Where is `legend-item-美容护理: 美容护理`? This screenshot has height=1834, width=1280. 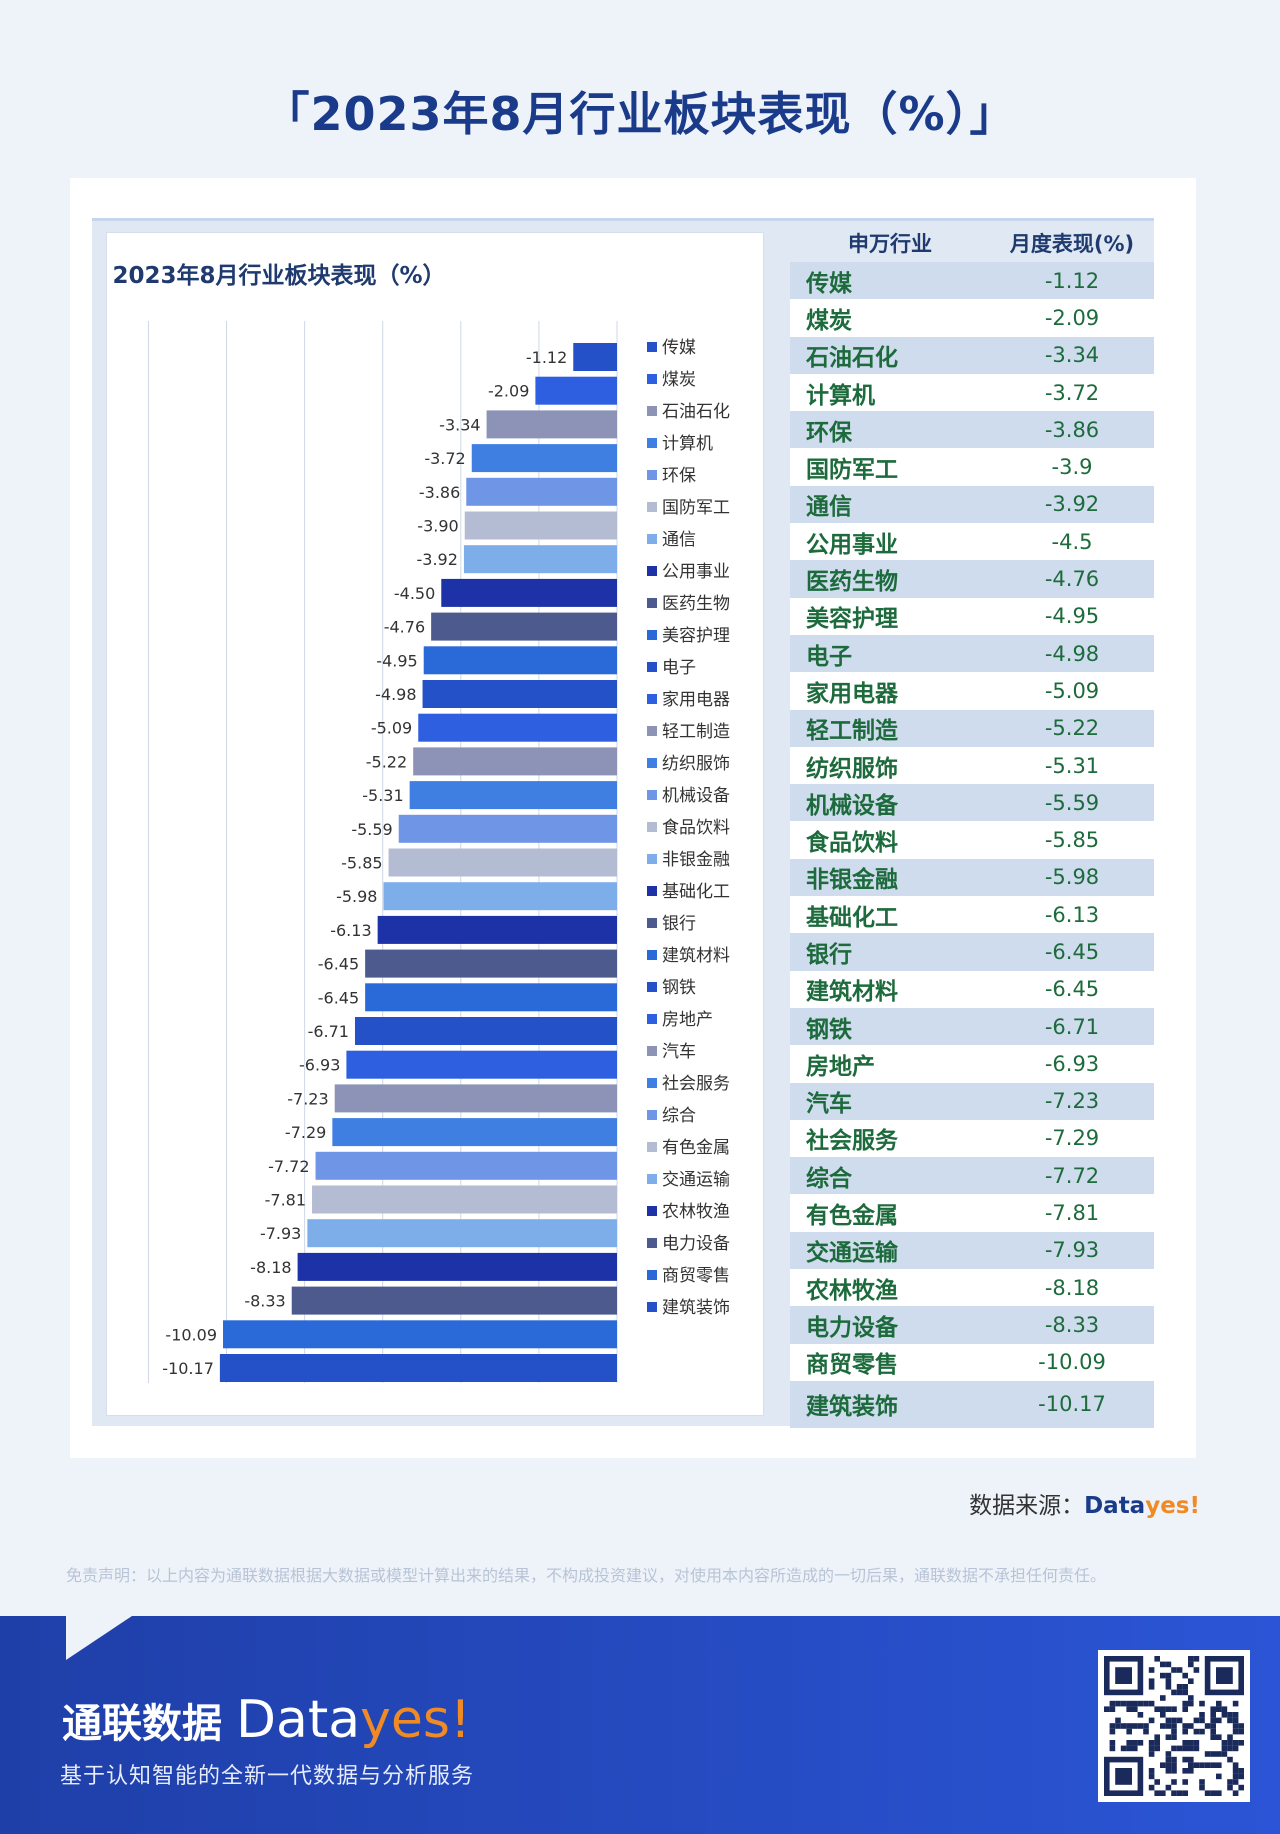
legend-item-美容护理: 美容护理 is located at coordinates (696, 636).